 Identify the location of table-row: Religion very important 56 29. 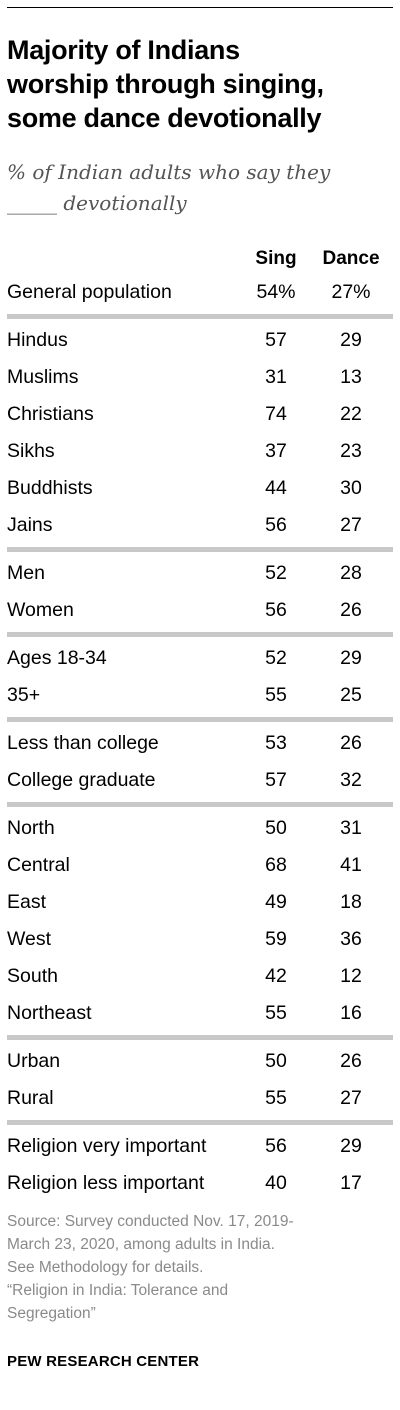
(200, 1146).